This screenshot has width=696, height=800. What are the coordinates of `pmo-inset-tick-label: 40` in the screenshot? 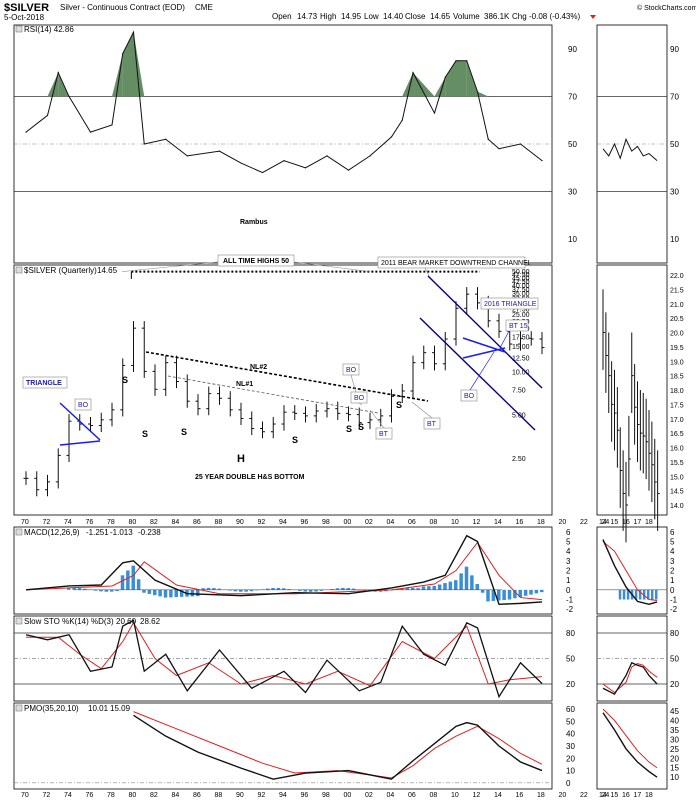 It's located at (674, 720).